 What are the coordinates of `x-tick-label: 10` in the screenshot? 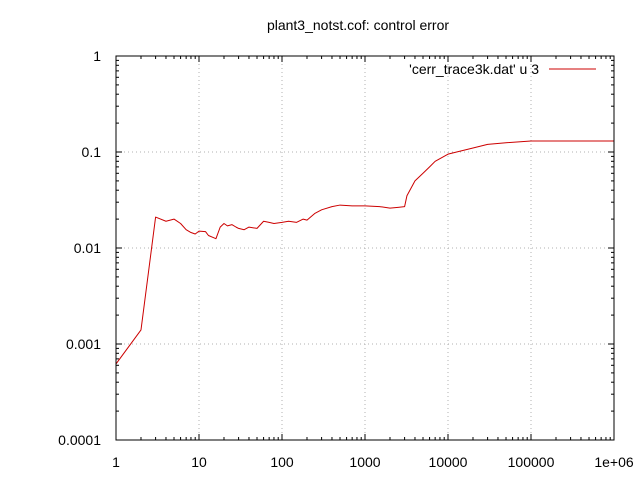 It's located at (199, 462).